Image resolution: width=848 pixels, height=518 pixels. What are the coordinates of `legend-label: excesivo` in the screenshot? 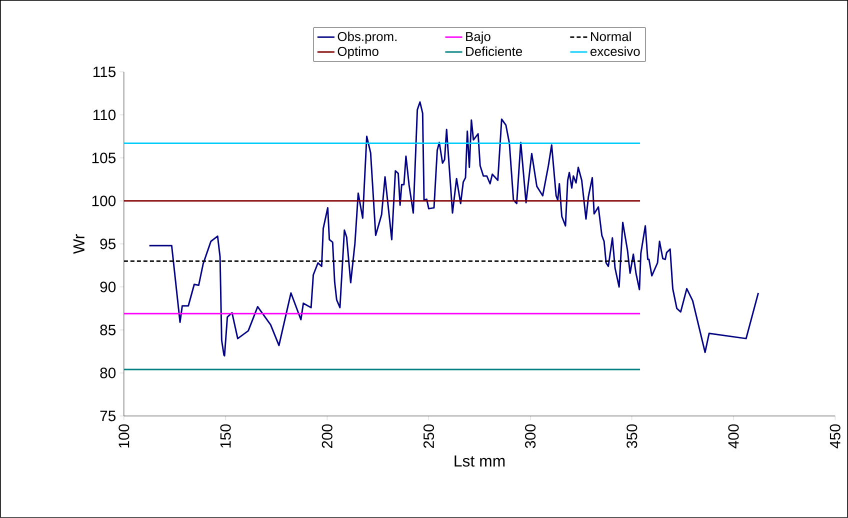 It's located at (615, 51).